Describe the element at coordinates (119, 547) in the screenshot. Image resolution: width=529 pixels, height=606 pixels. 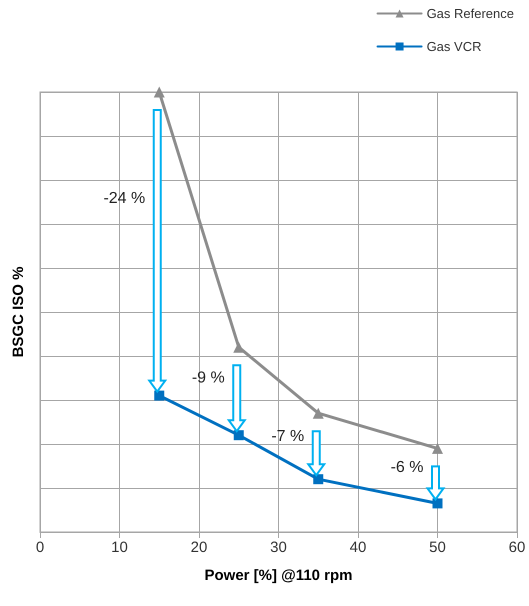
I see `x-tick-label: 10` at that location.